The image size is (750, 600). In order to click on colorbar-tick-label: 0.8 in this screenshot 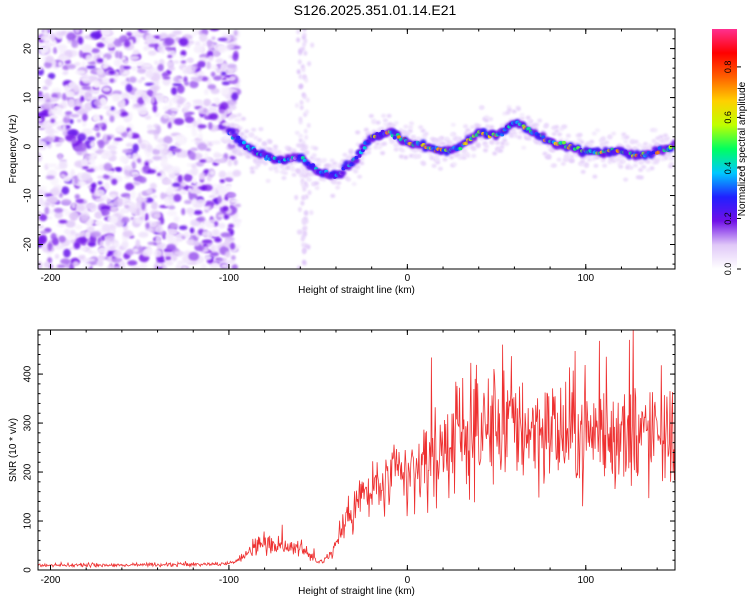, I will do `click(728, 67)`.